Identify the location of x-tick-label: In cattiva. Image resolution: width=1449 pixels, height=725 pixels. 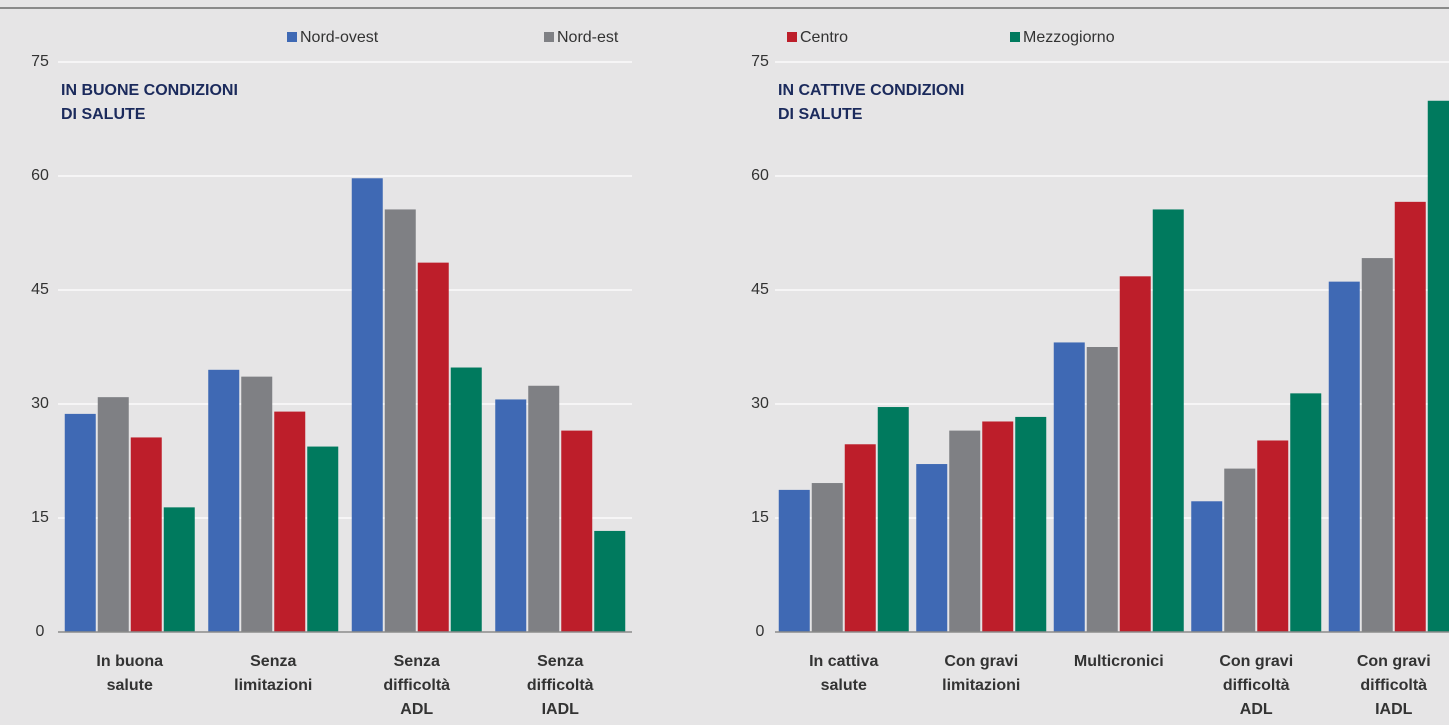
(843, 661).